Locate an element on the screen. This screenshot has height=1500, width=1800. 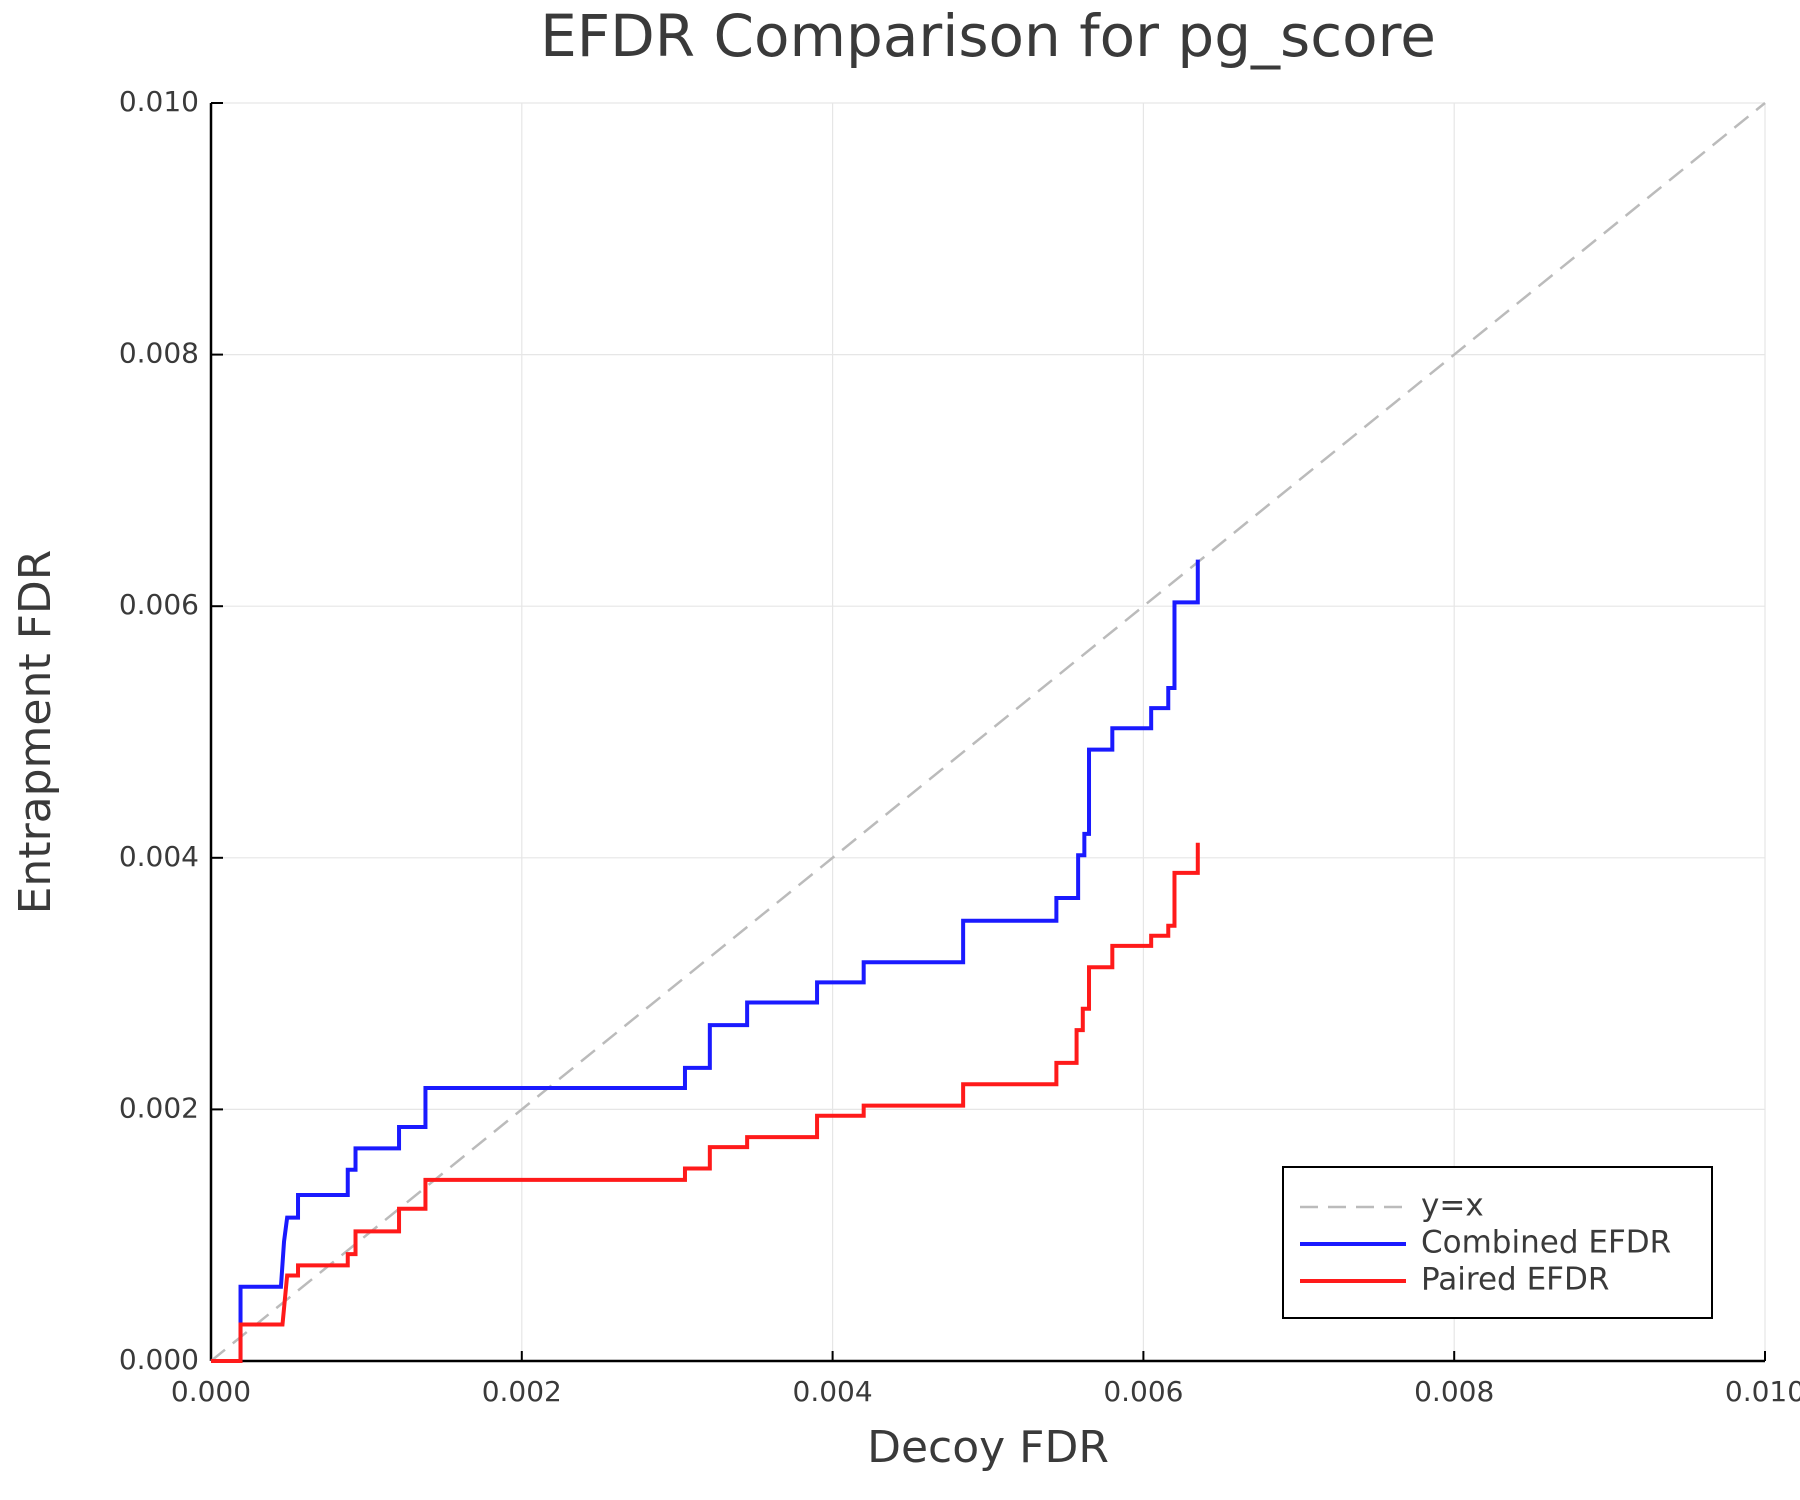
x-tick-label: 0.006 is located at coordinates (1143, 1391).